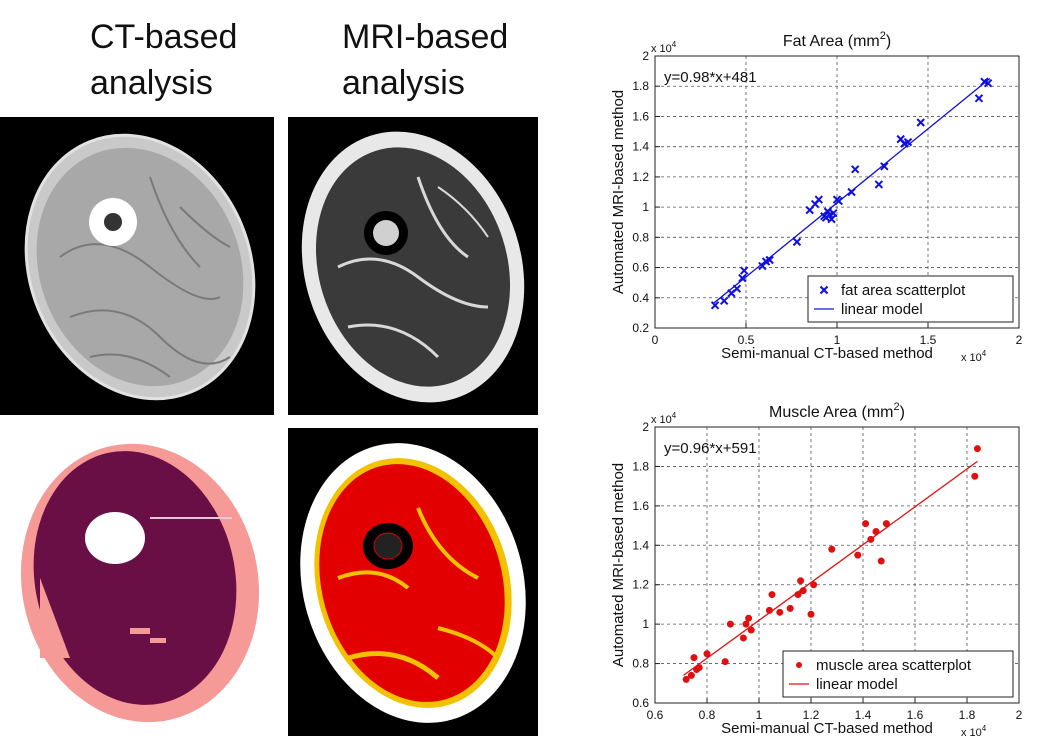  Describe the element at coordinates (830, 568) in the screenshot. I see `fit-line` at that location.